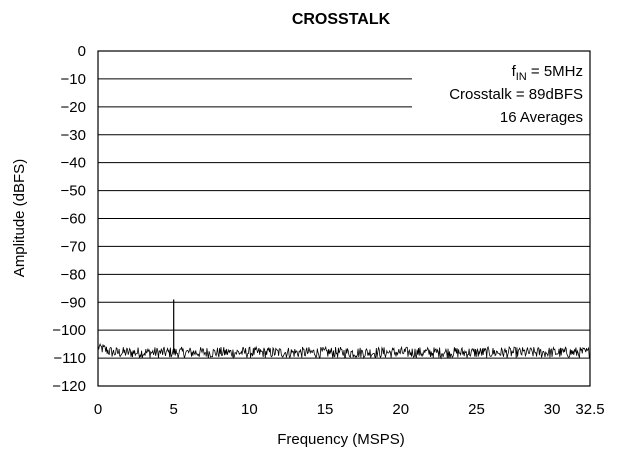 This screenshot has height=453, width=618. Describe the element at coordinates (341, 439) in the screenshot. I see `x-axis-label: Frequency (MSPS)` at that location.